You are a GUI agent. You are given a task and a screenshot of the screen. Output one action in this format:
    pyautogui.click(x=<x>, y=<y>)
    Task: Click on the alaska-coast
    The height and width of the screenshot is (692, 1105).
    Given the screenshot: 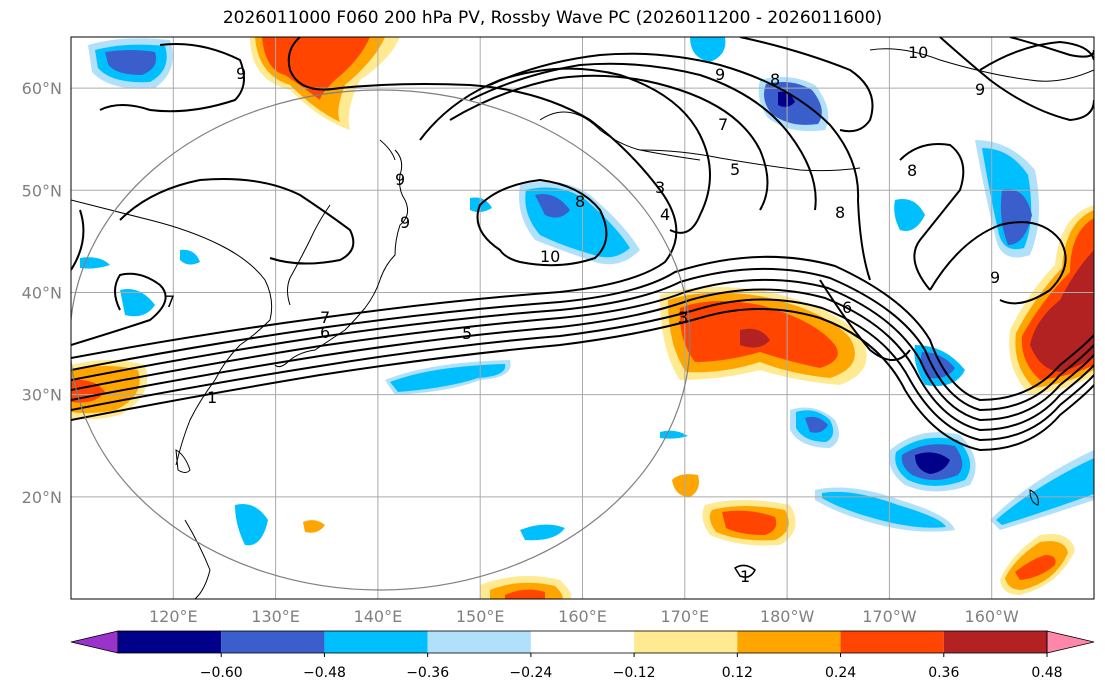 What is the action you would take?
    pyautogui.click(x=981, y=65)
    